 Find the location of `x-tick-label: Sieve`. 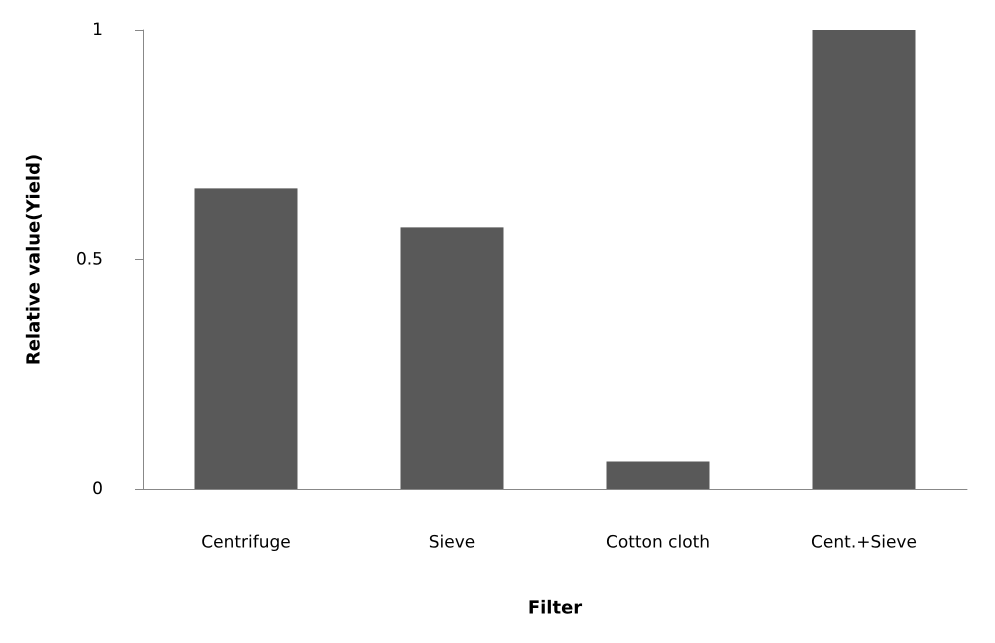

x-tick-label: Sieve is located at coordinates (452, 542).